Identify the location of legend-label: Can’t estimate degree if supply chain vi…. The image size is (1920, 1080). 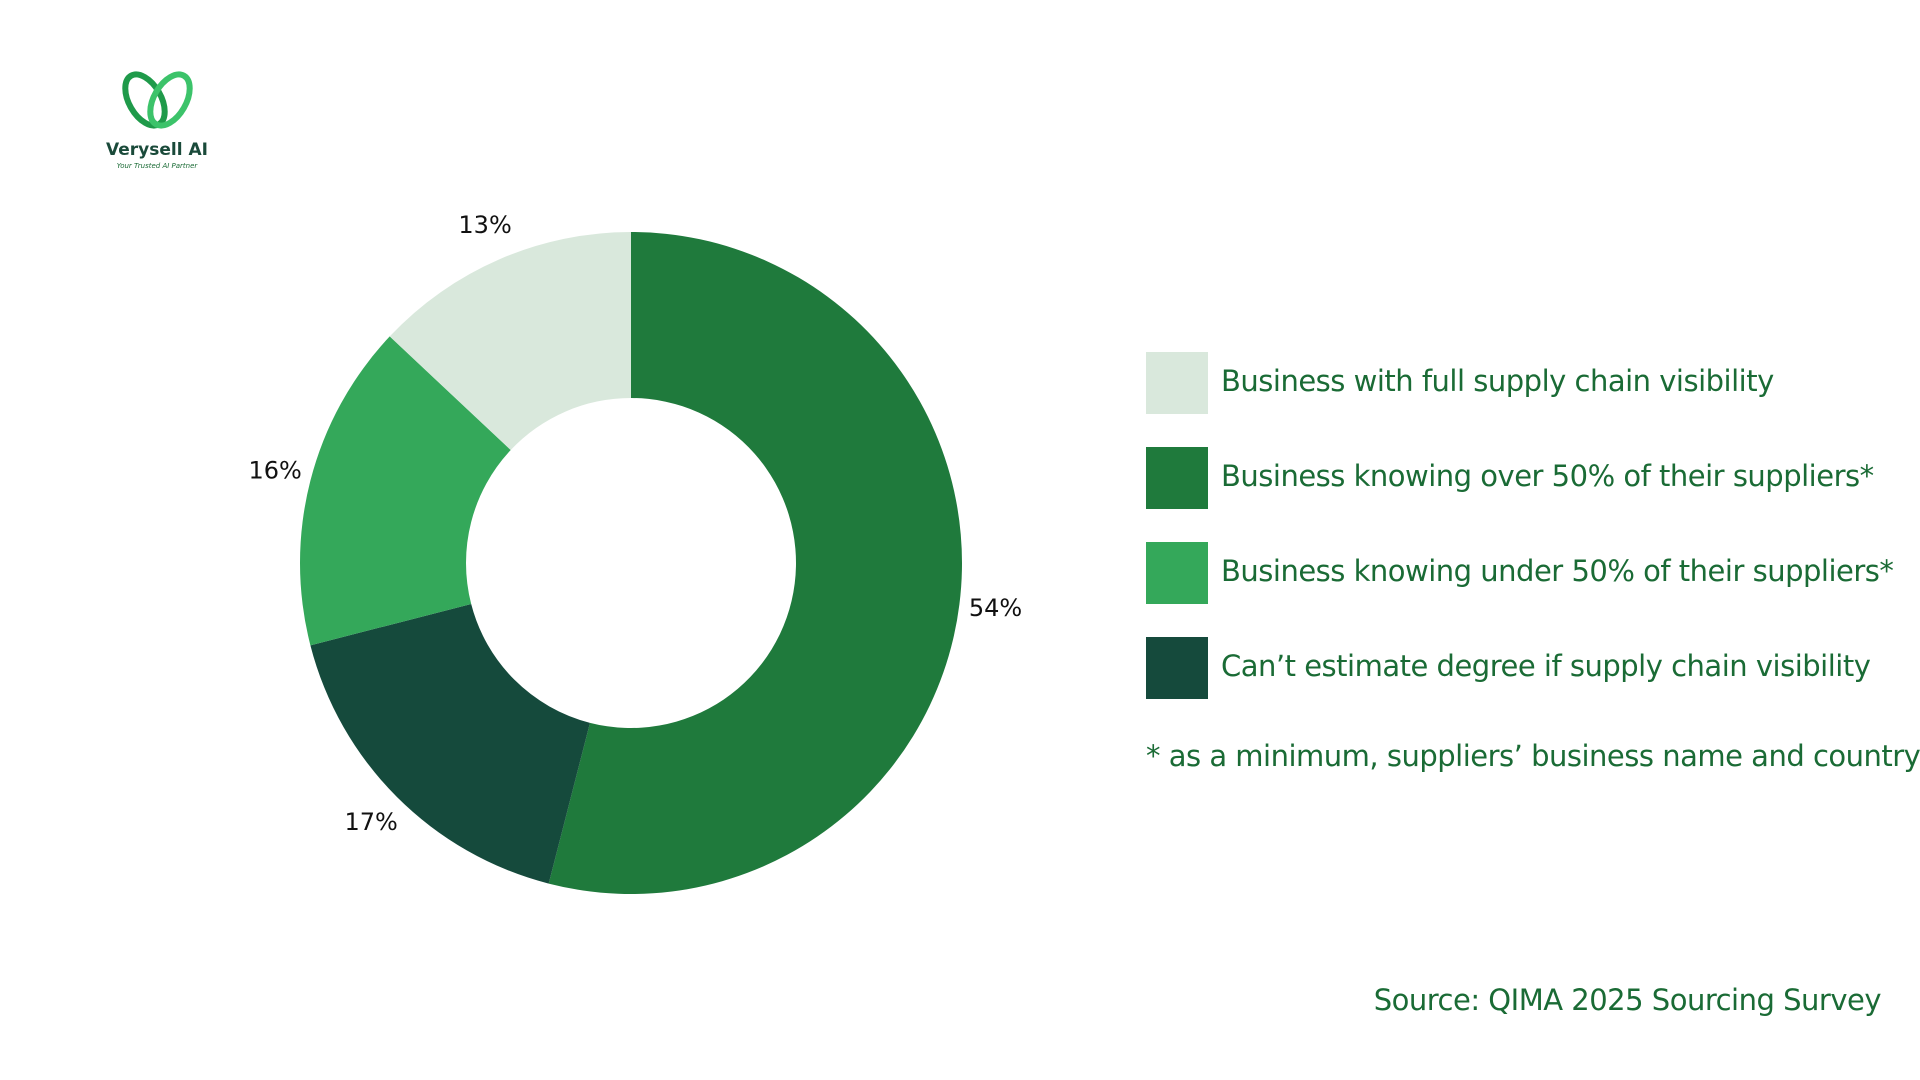
(1546, 666).